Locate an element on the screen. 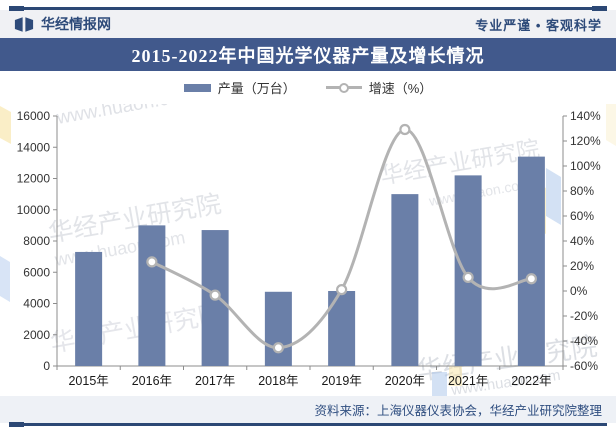  left-axis-tick-label: 10000 is located at coordinates (34, 210).